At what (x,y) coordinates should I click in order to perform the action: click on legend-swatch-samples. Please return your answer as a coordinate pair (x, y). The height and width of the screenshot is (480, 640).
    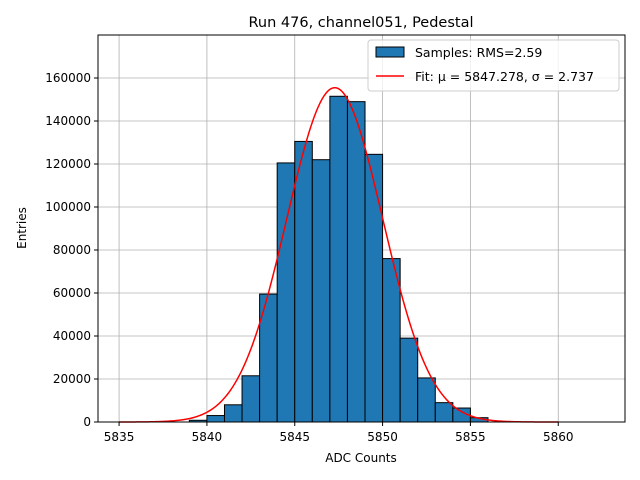
    Looking at the image, I should click on (390, 52).